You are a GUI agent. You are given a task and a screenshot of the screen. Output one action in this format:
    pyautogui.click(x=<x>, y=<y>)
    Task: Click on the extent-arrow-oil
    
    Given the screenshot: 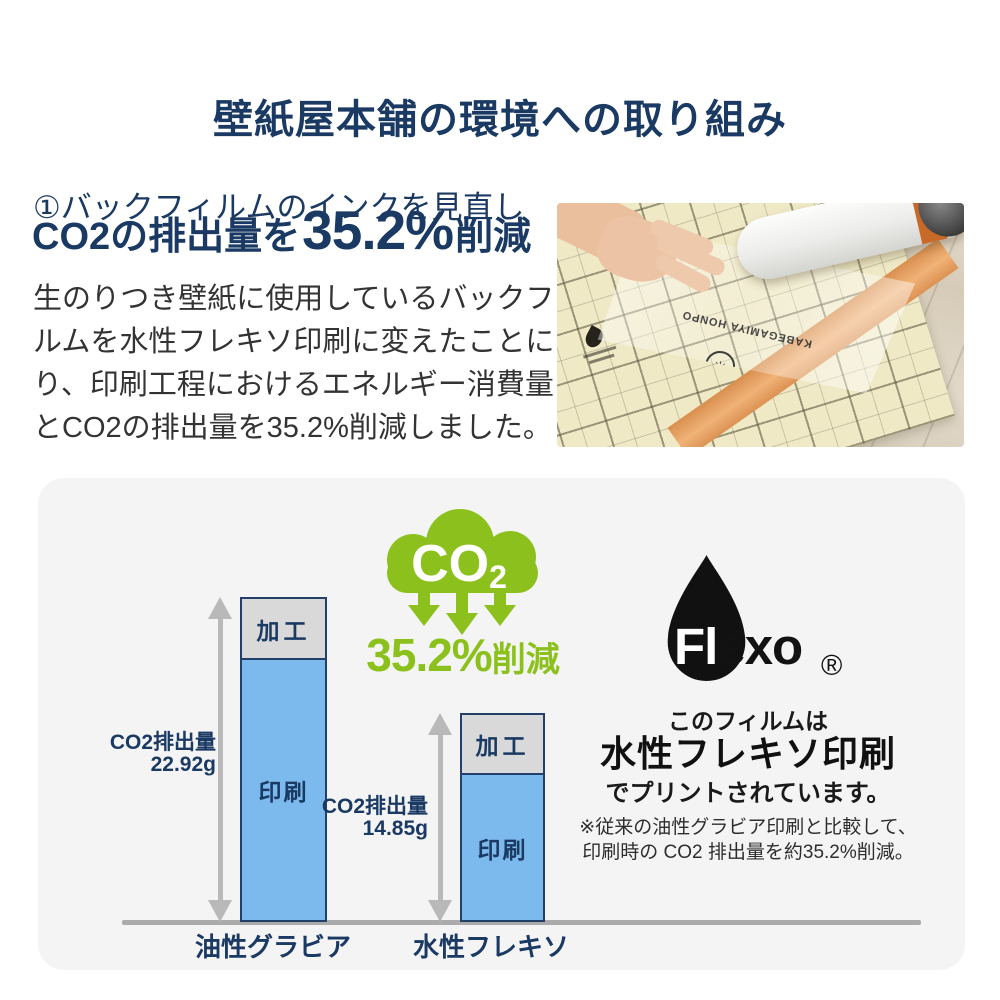 What is the action you would take?
    pyautogui.click(x=220, y=759)
    